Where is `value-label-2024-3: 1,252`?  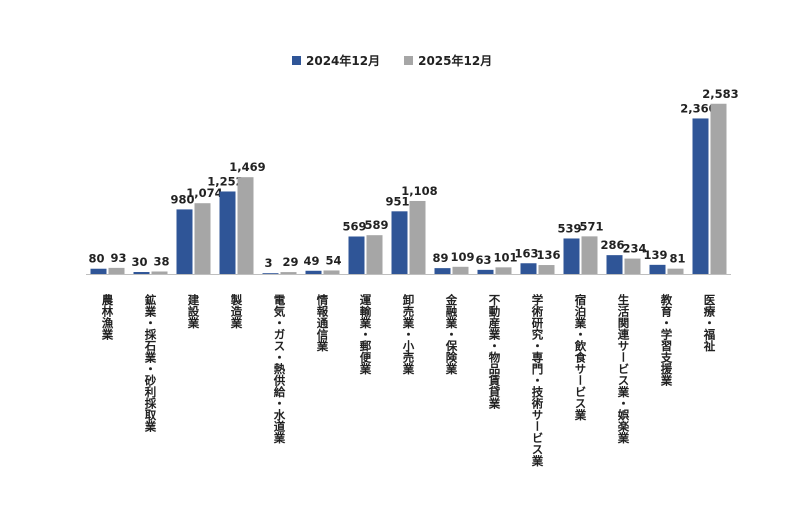 value-label-2024-3: 1,252 is located at coordinates (225, 181).